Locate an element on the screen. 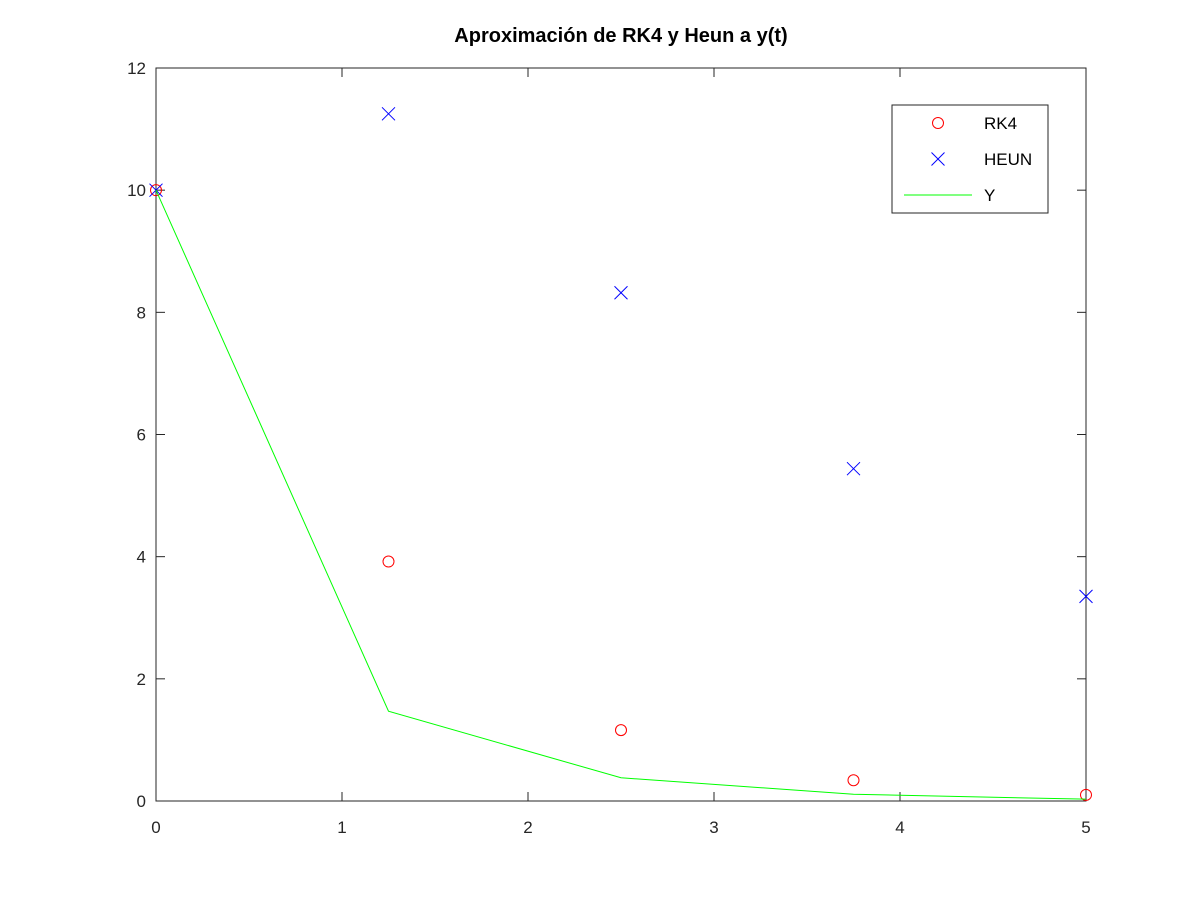 This screenshot has height=900, width=1200. x-tick-label: 4 is located at coordinates (899, 827).